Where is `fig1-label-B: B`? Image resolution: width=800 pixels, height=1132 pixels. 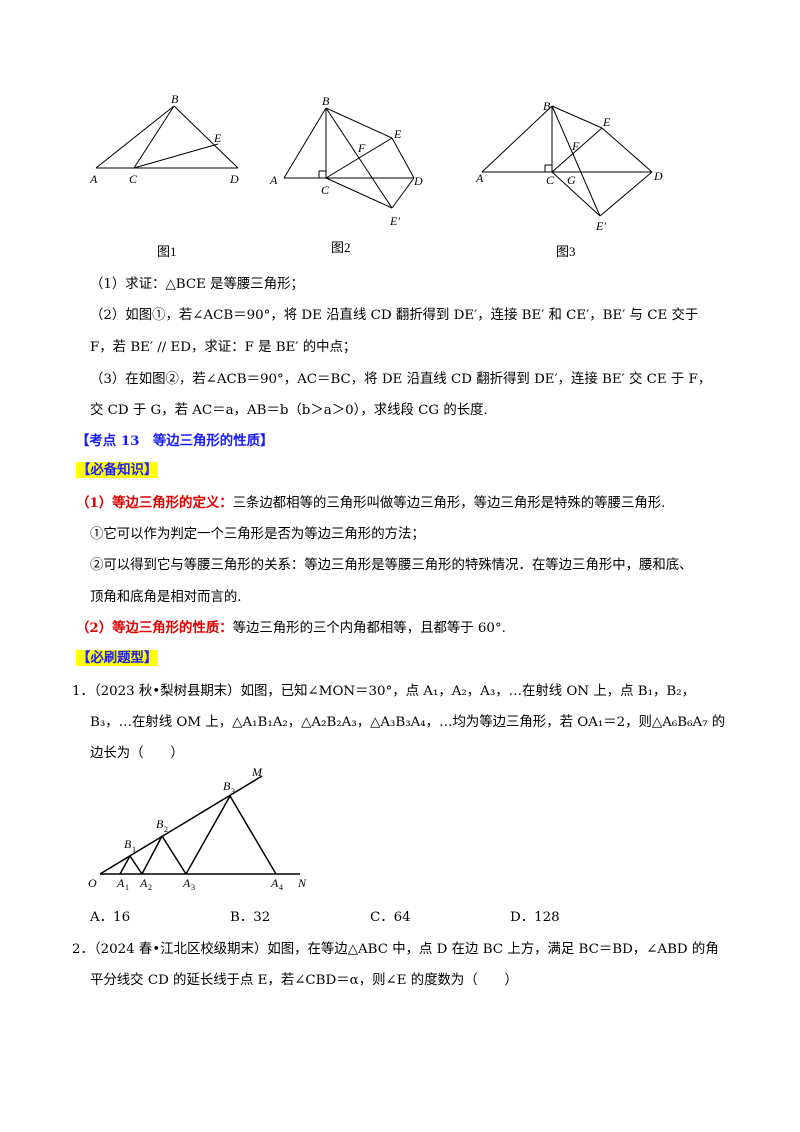
fig1-label-B: B is located at coordinates (175, 99).